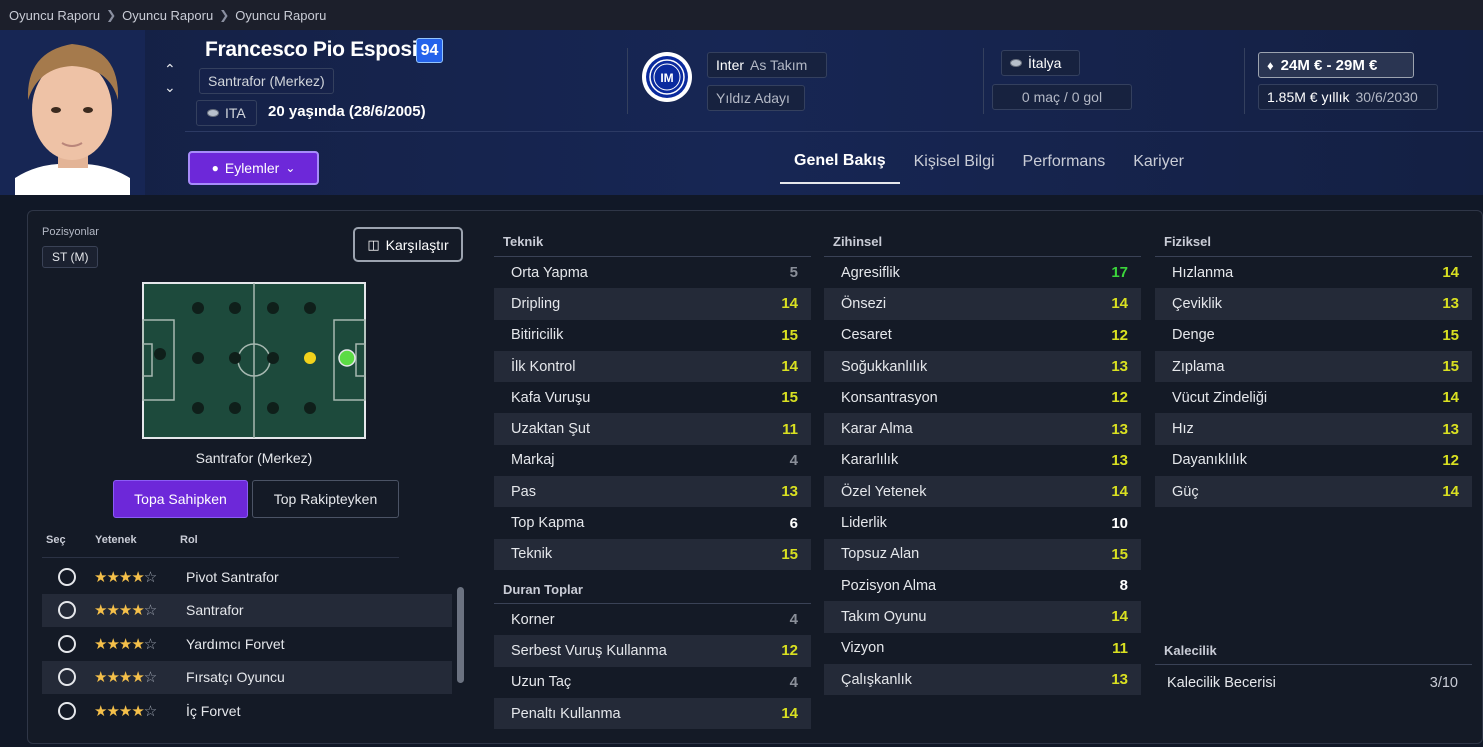 The width and height of the screenshot is (1483, 747). I want to click on value-chip: ♦ 24M € - 29M €, so click(1336, 65).